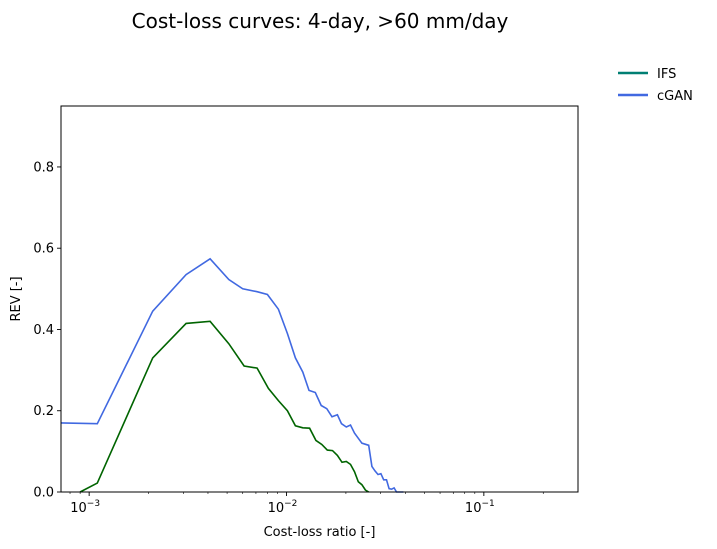  I want to click on x-axis-ticks: 10⁻³ 10⁻² 10⁻¹, so click(306, 504).